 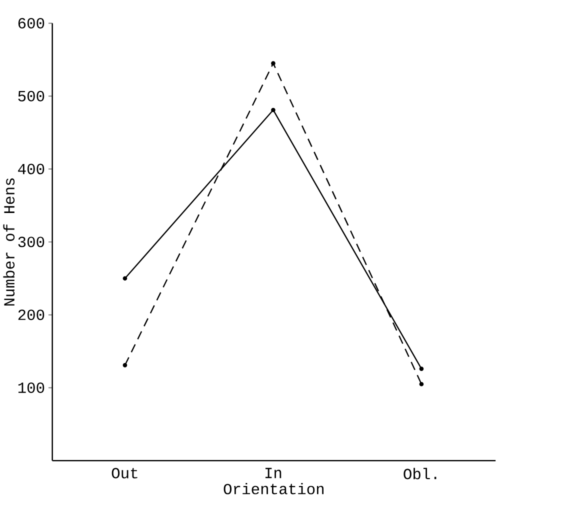 What do you see at coordinates (31, 169) in the screenshot?
I see `y-tick-label: 400` at bounding box center [31, 169].